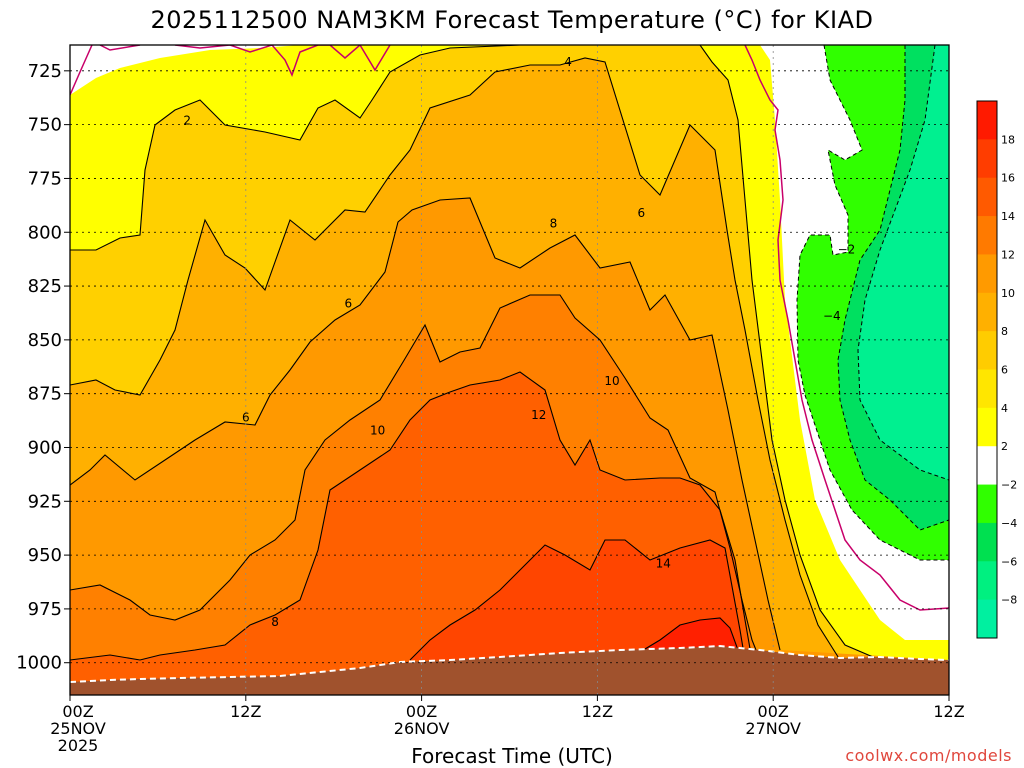  I want to click on x-tick-label-0-1: 25NOV, so click(78, 728).